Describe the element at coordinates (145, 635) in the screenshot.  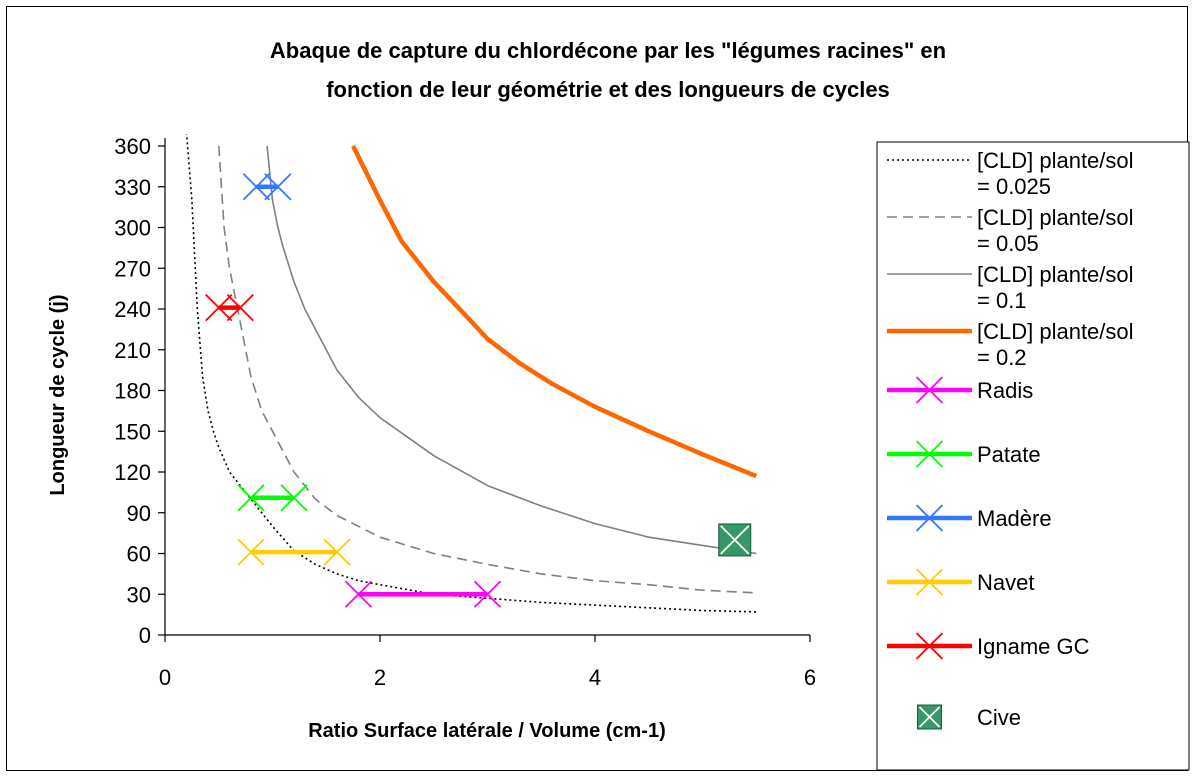
I see `y-tick-label: 0` at that location.